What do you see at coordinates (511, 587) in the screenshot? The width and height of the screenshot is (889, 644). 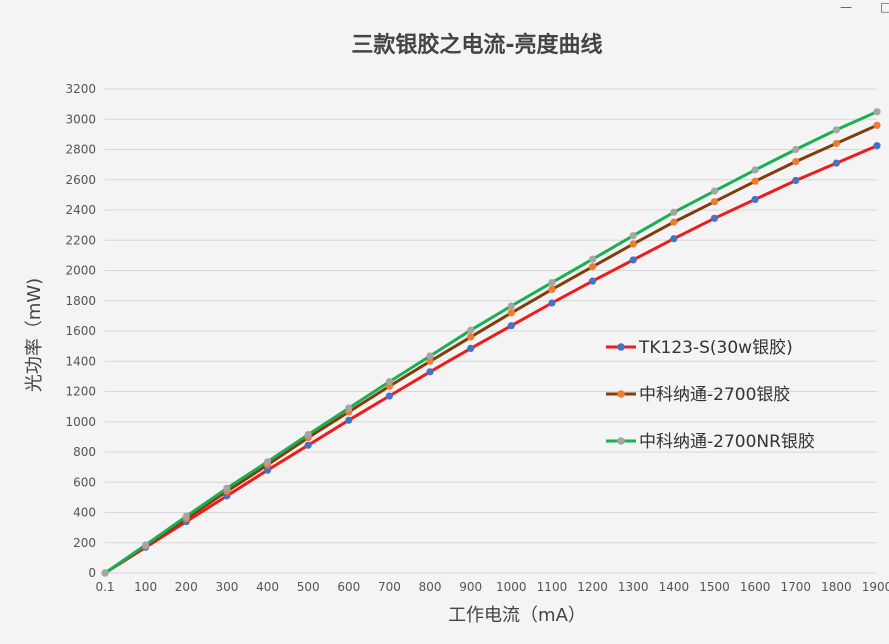 I see `x-tick-label: 1000` at bounding box center [511, 587].